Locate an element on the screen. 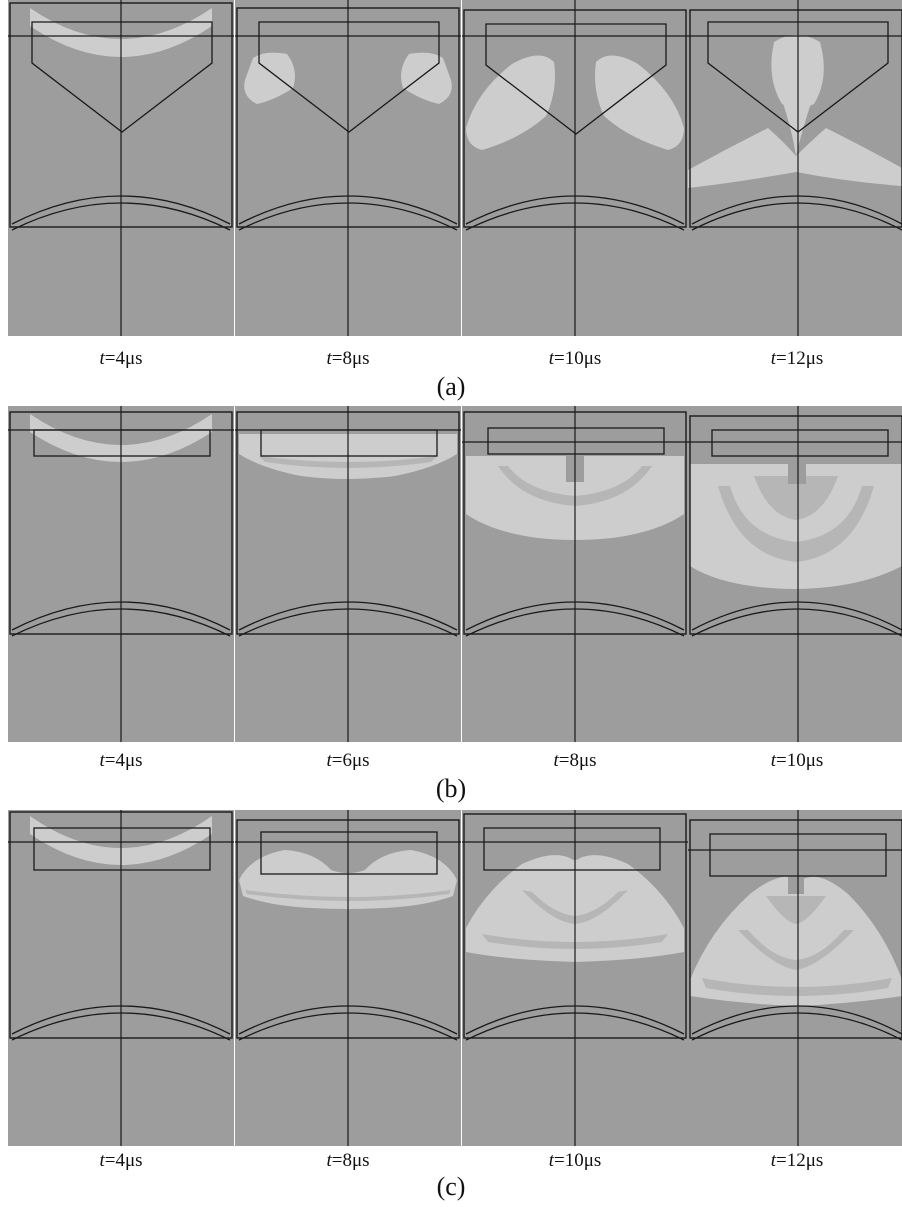 This screenshot has height=1207, width=902. time-label-a-3: t=10μs is located at coordinates (575, 358).